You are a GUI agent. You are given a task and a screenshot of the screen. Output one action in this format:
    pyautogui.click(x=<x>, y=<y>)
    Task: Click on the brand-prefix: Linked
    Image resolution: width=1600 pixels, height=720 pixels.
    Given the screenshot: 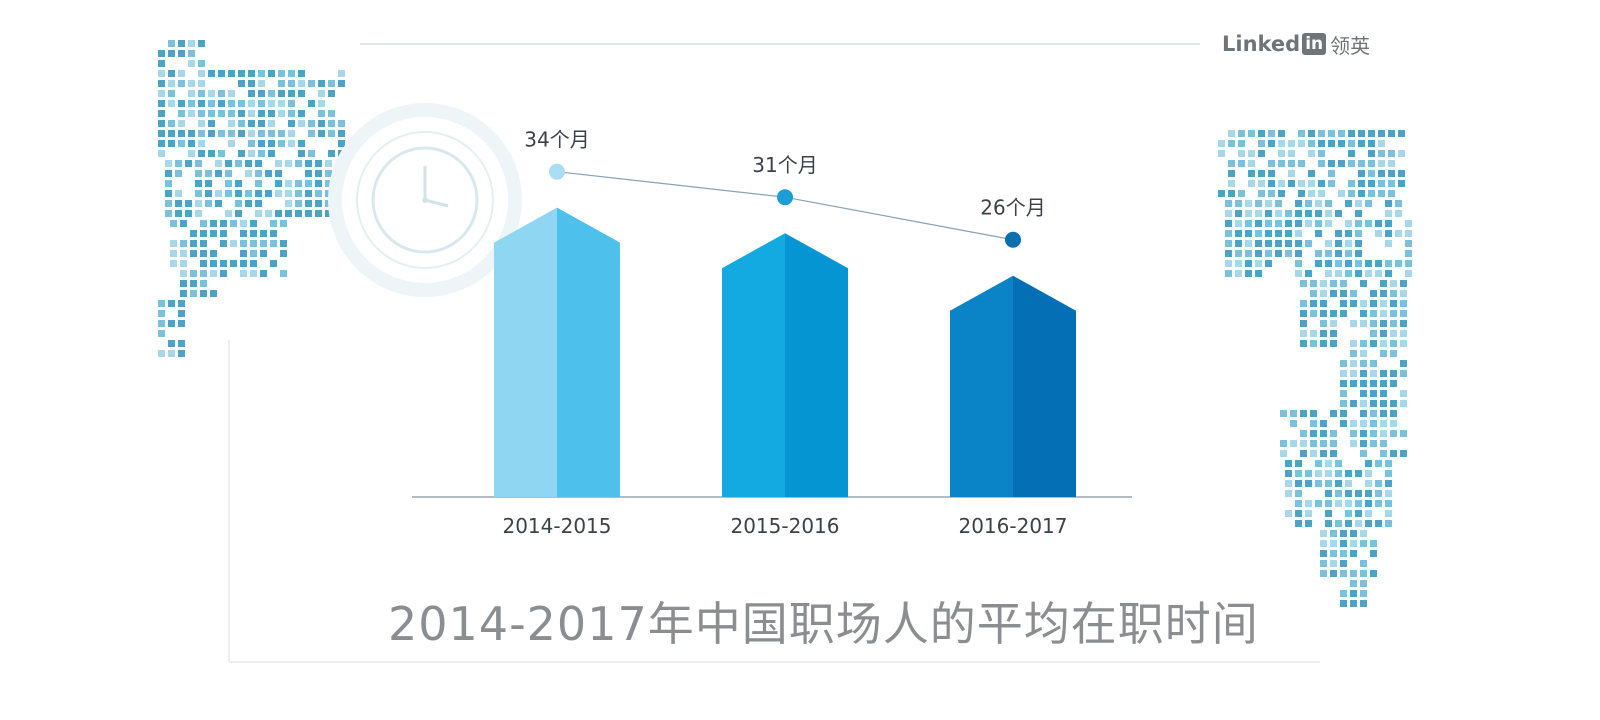 What is the action you would take?
    pyautogui.click(x=1261, y=44)
    